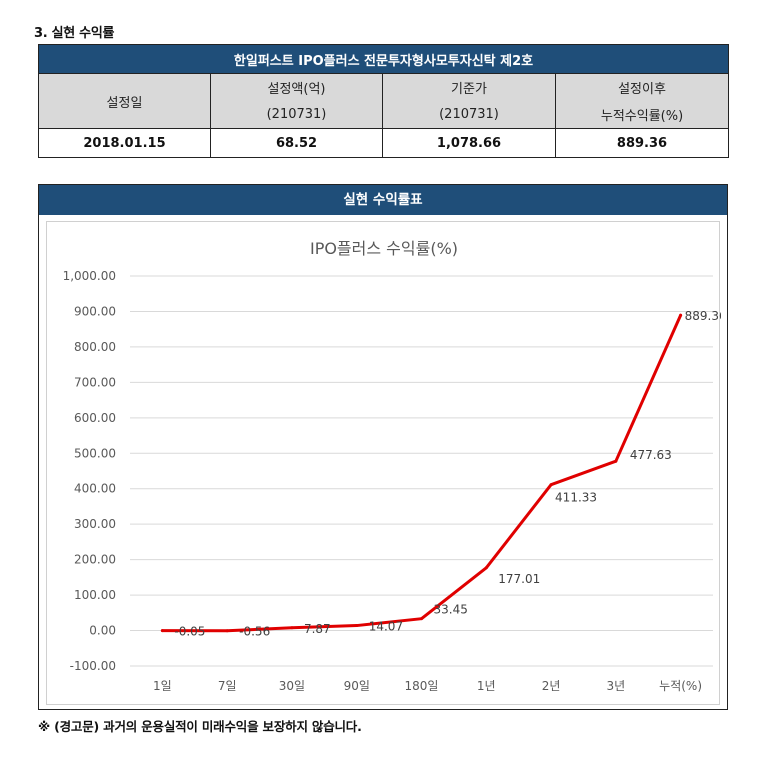 This screenshot has width=772, height=766. What do you see at coordinates (680, 686) in the screenshot?
I see `x-tick-label: 누적(%)` at bounding box center [680, 686].